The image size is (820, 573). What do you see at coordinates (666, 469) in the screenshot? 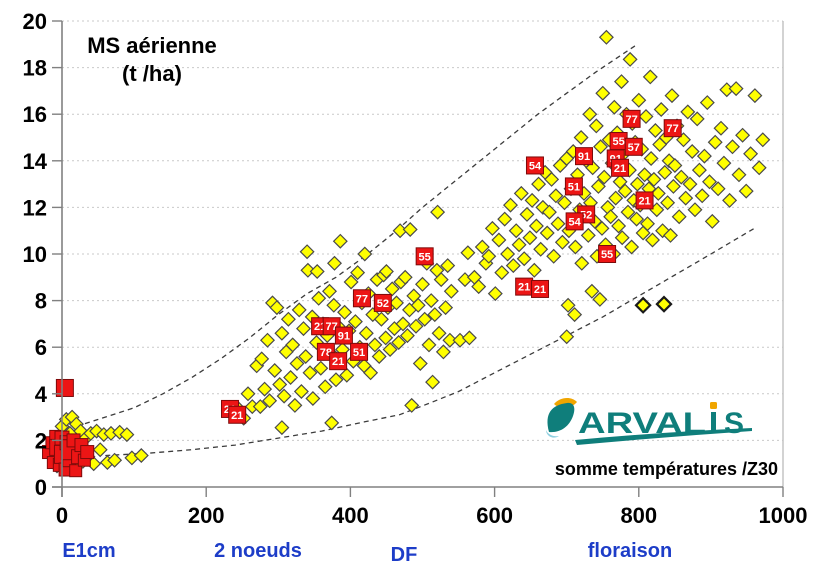
I see `x-axis-annotation: somme températures /Z30` at bounding box center [666, 469].